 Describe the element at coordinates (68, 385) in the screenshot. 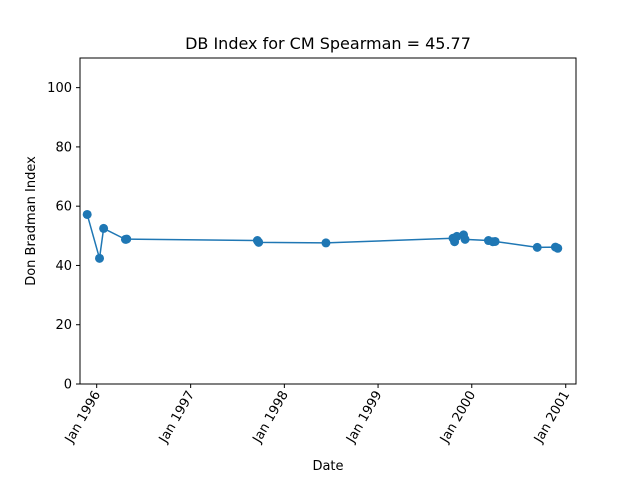

I see `y-tick-label: 0` at that location.